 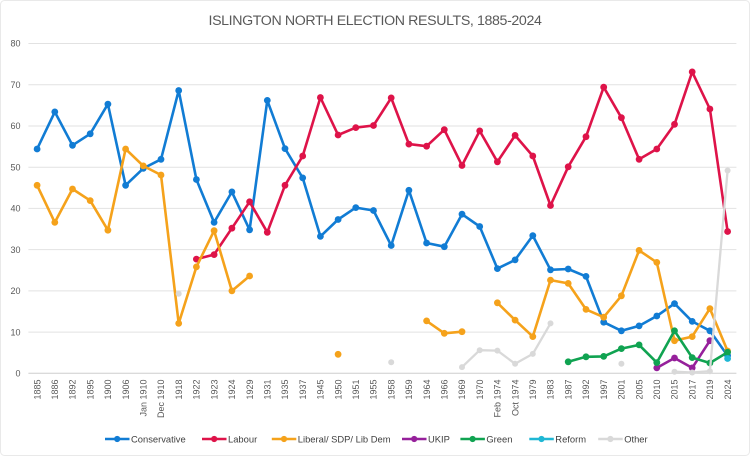 I want to click on svg-text: 20, so click(x=15, y=291).